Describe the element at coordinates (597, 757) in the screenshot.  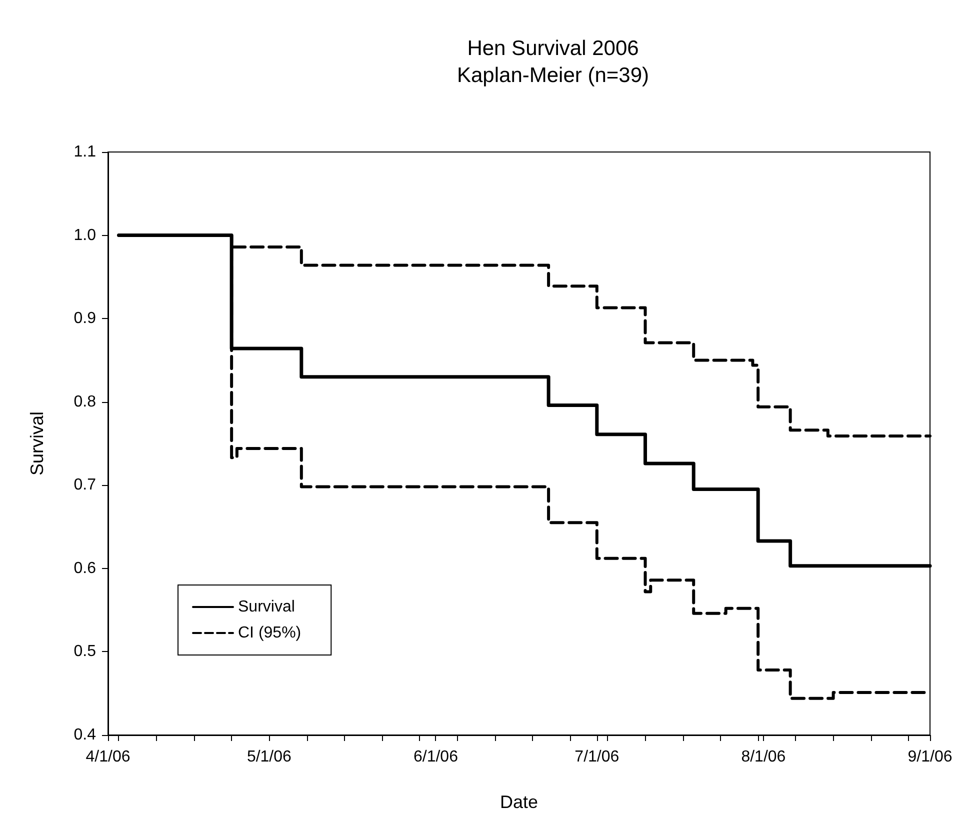
I see `x-tick-label: 7/1/06` at that location.